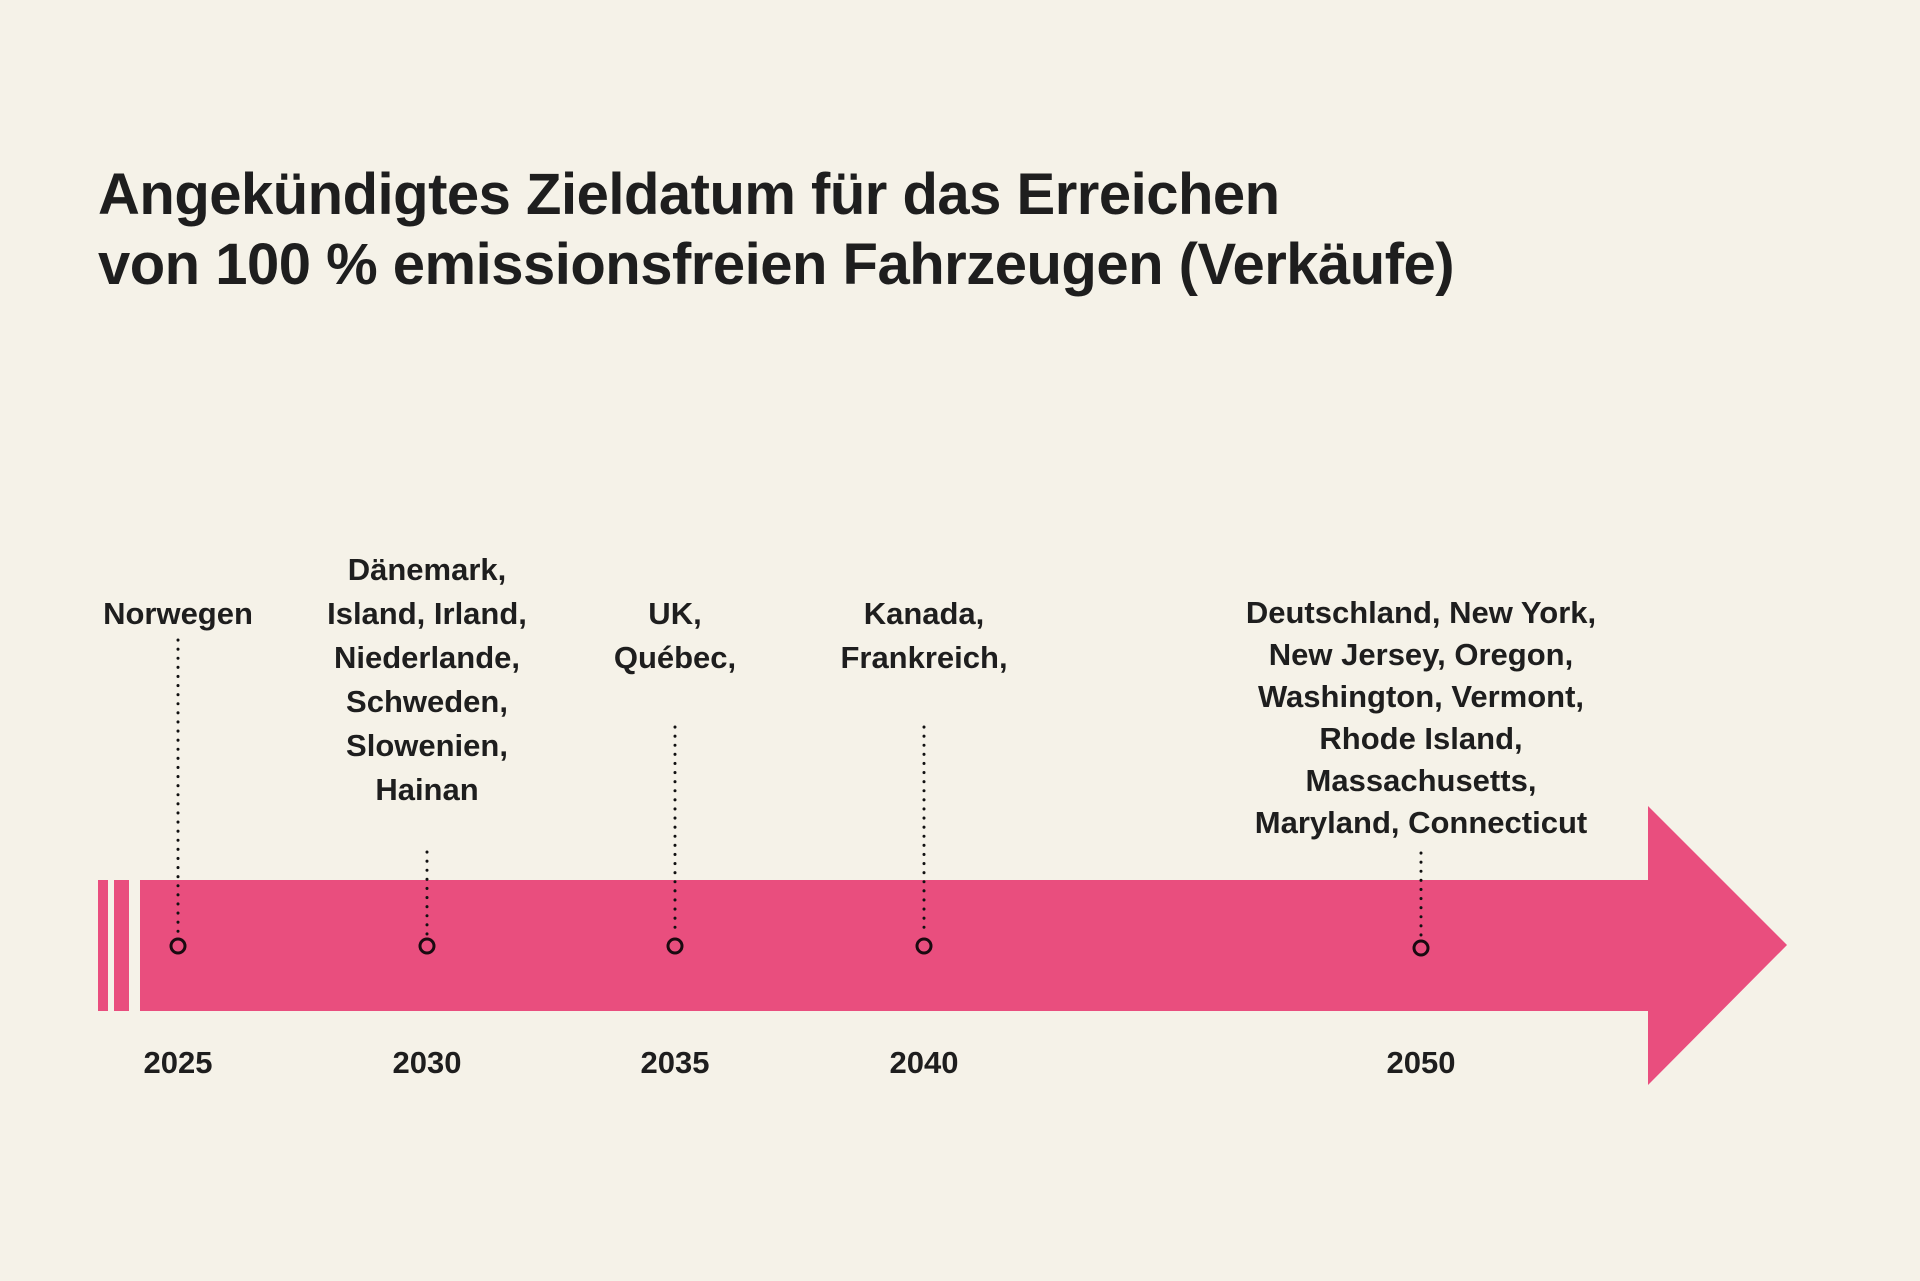  I want to click on region-label: Hainan, so click(427, 789).